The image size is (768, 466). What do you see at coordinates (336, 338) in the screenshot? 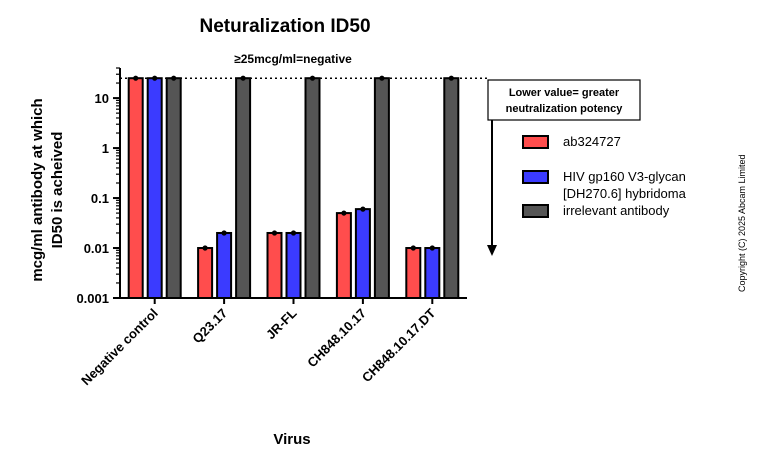
I see `x-tick-label-3: CH848.10.17` at bounding box center [336, 338].